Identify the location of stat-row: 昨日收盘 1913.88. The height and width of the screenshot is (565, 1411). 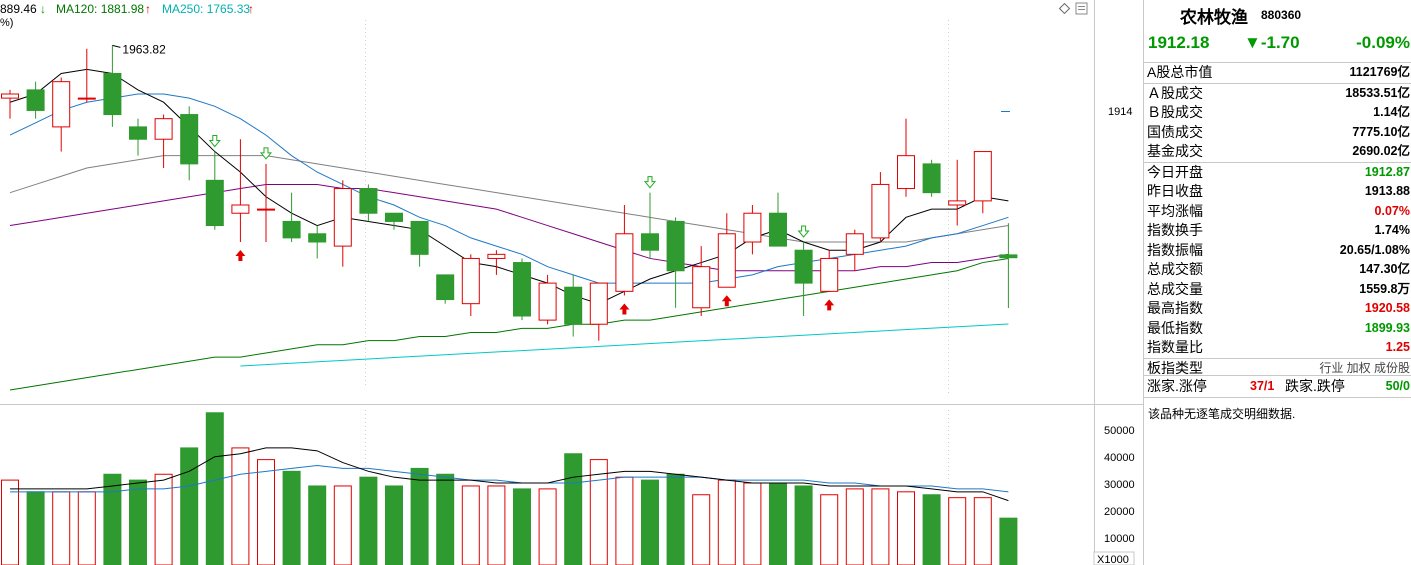
(1277, 192).